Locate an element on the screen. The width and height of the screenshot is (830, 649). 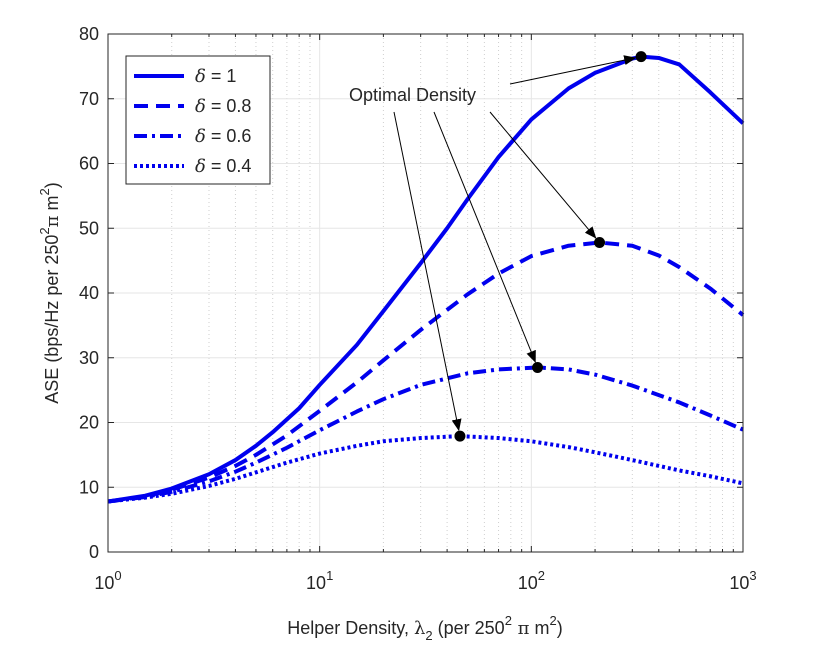
y-tick-labels: 0 10 20 30 40 50 60 70 80 is located at coordinates (89, 293).